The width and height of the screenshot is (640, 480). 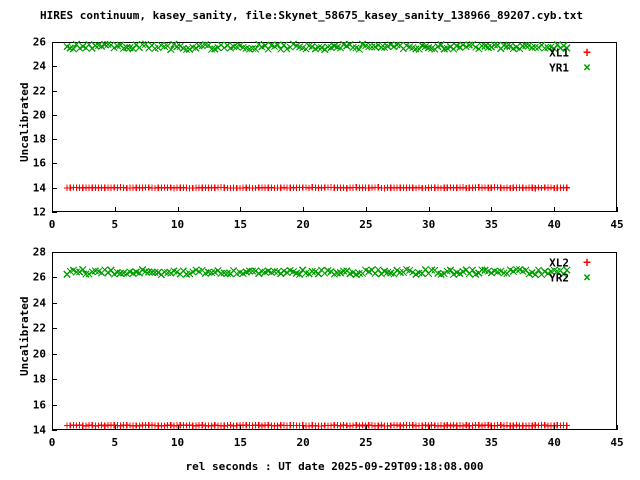 I want to click on legend-marker-yr2-icon: ×, so click(x=587, y=278).